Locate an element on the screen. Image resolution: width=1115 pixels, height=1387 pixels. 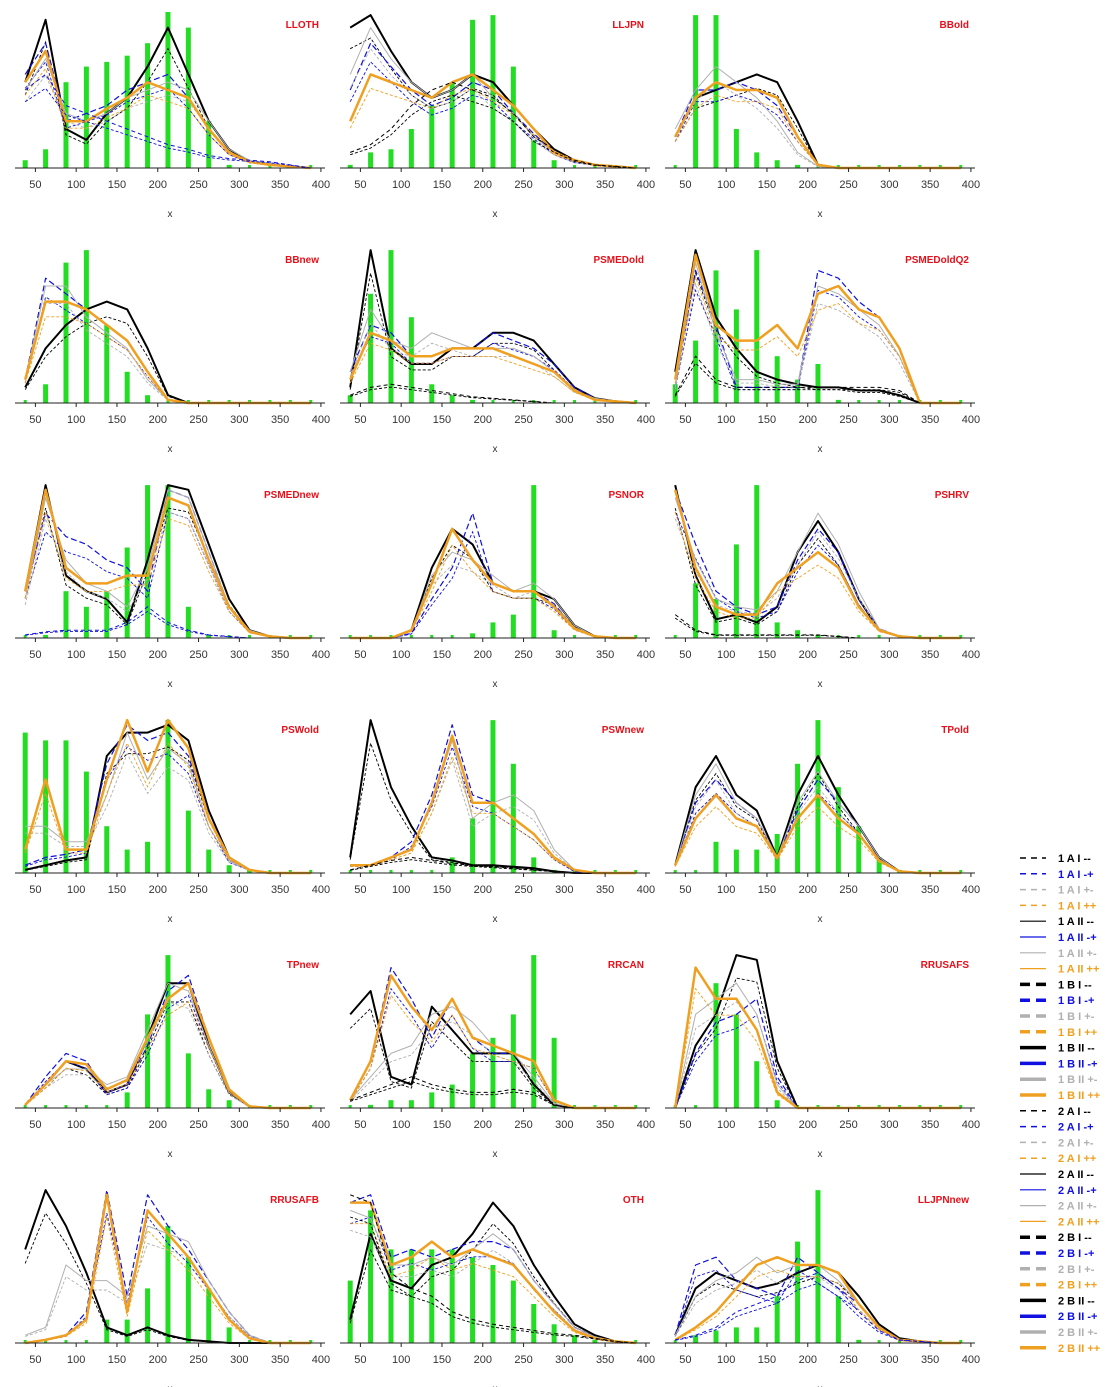
panel-rrusafs: 50 100 150 200 250 300 350 400 x RRUSAFS is located at coordinates (822, 1057).